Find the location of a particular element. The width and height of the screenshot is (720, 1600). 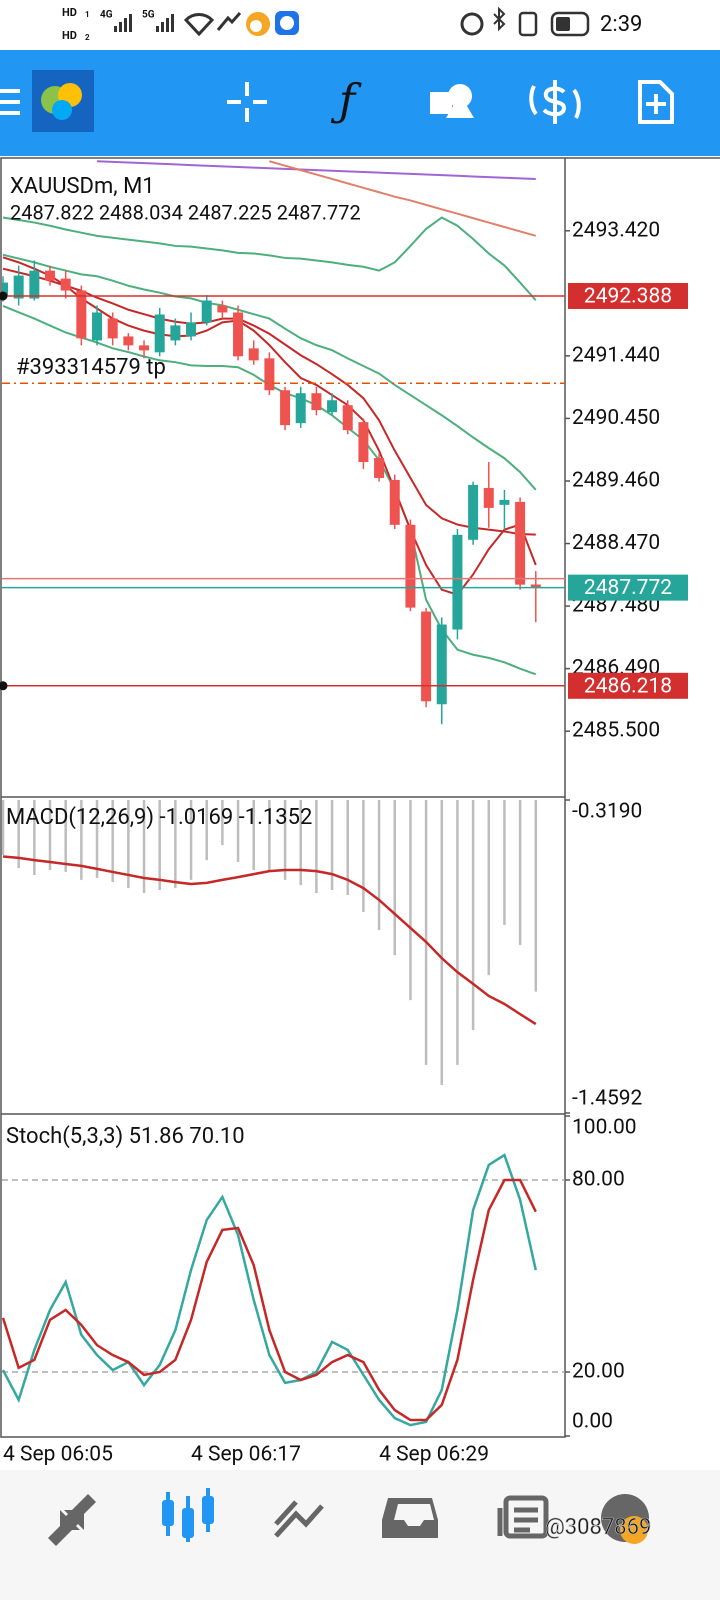

order-label: #393314579 tp is located at coordinates (91, 367).